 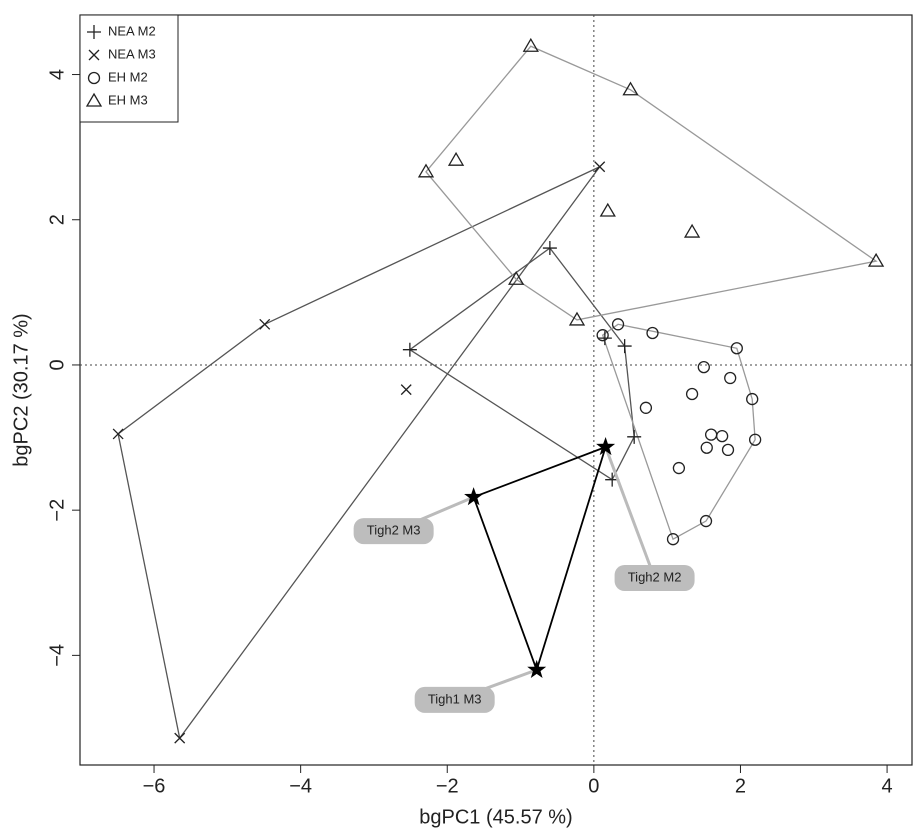 I want to click on y-tick-label: 0, so click(x=57, y=364).